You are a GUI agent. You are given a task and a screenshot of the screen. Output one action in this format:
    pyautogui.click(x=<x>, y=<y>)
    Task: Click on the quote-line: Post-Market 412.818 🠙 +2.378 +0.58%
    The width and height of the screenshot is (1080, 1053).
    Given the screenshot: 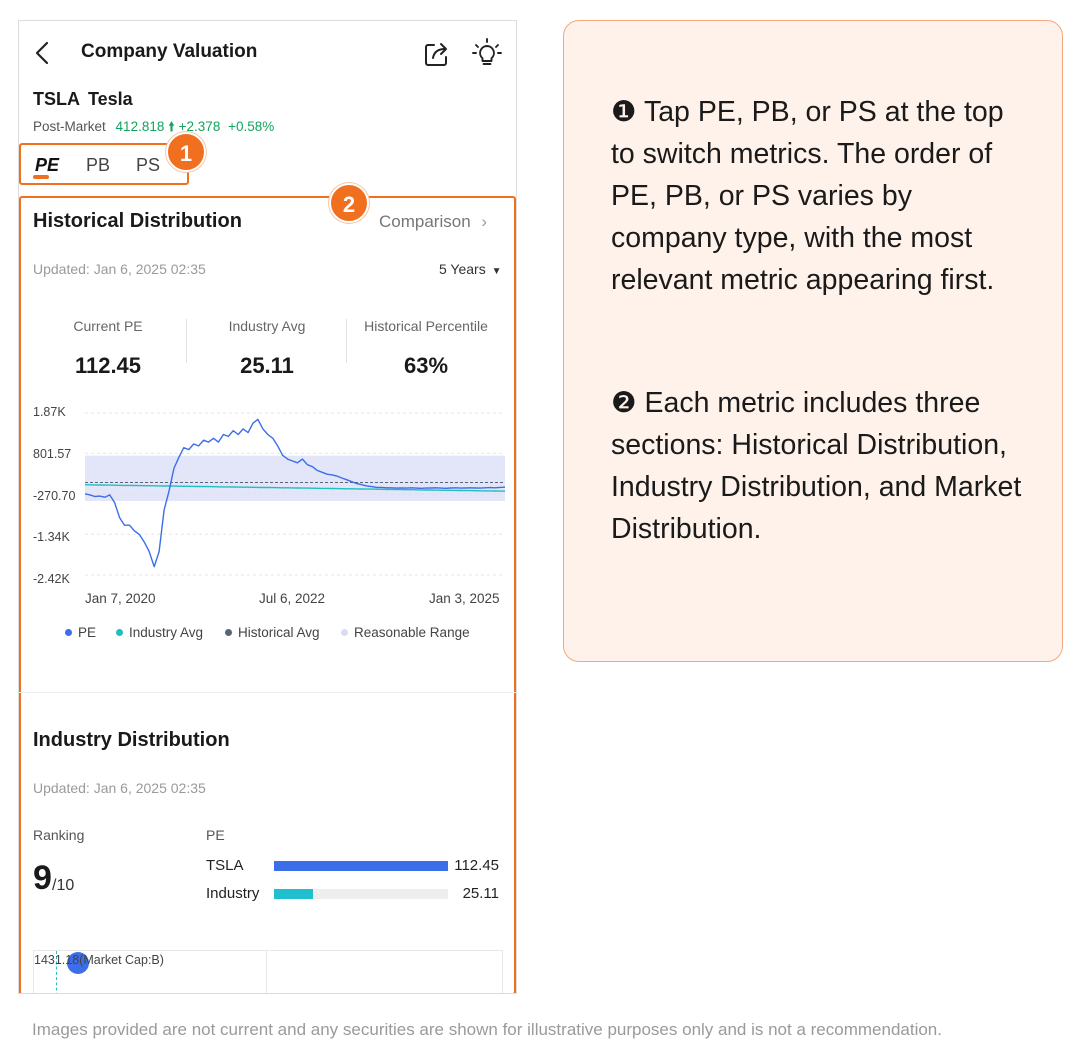 What is the action you would take?
    pyautogui.click(x=153, y=128)
    